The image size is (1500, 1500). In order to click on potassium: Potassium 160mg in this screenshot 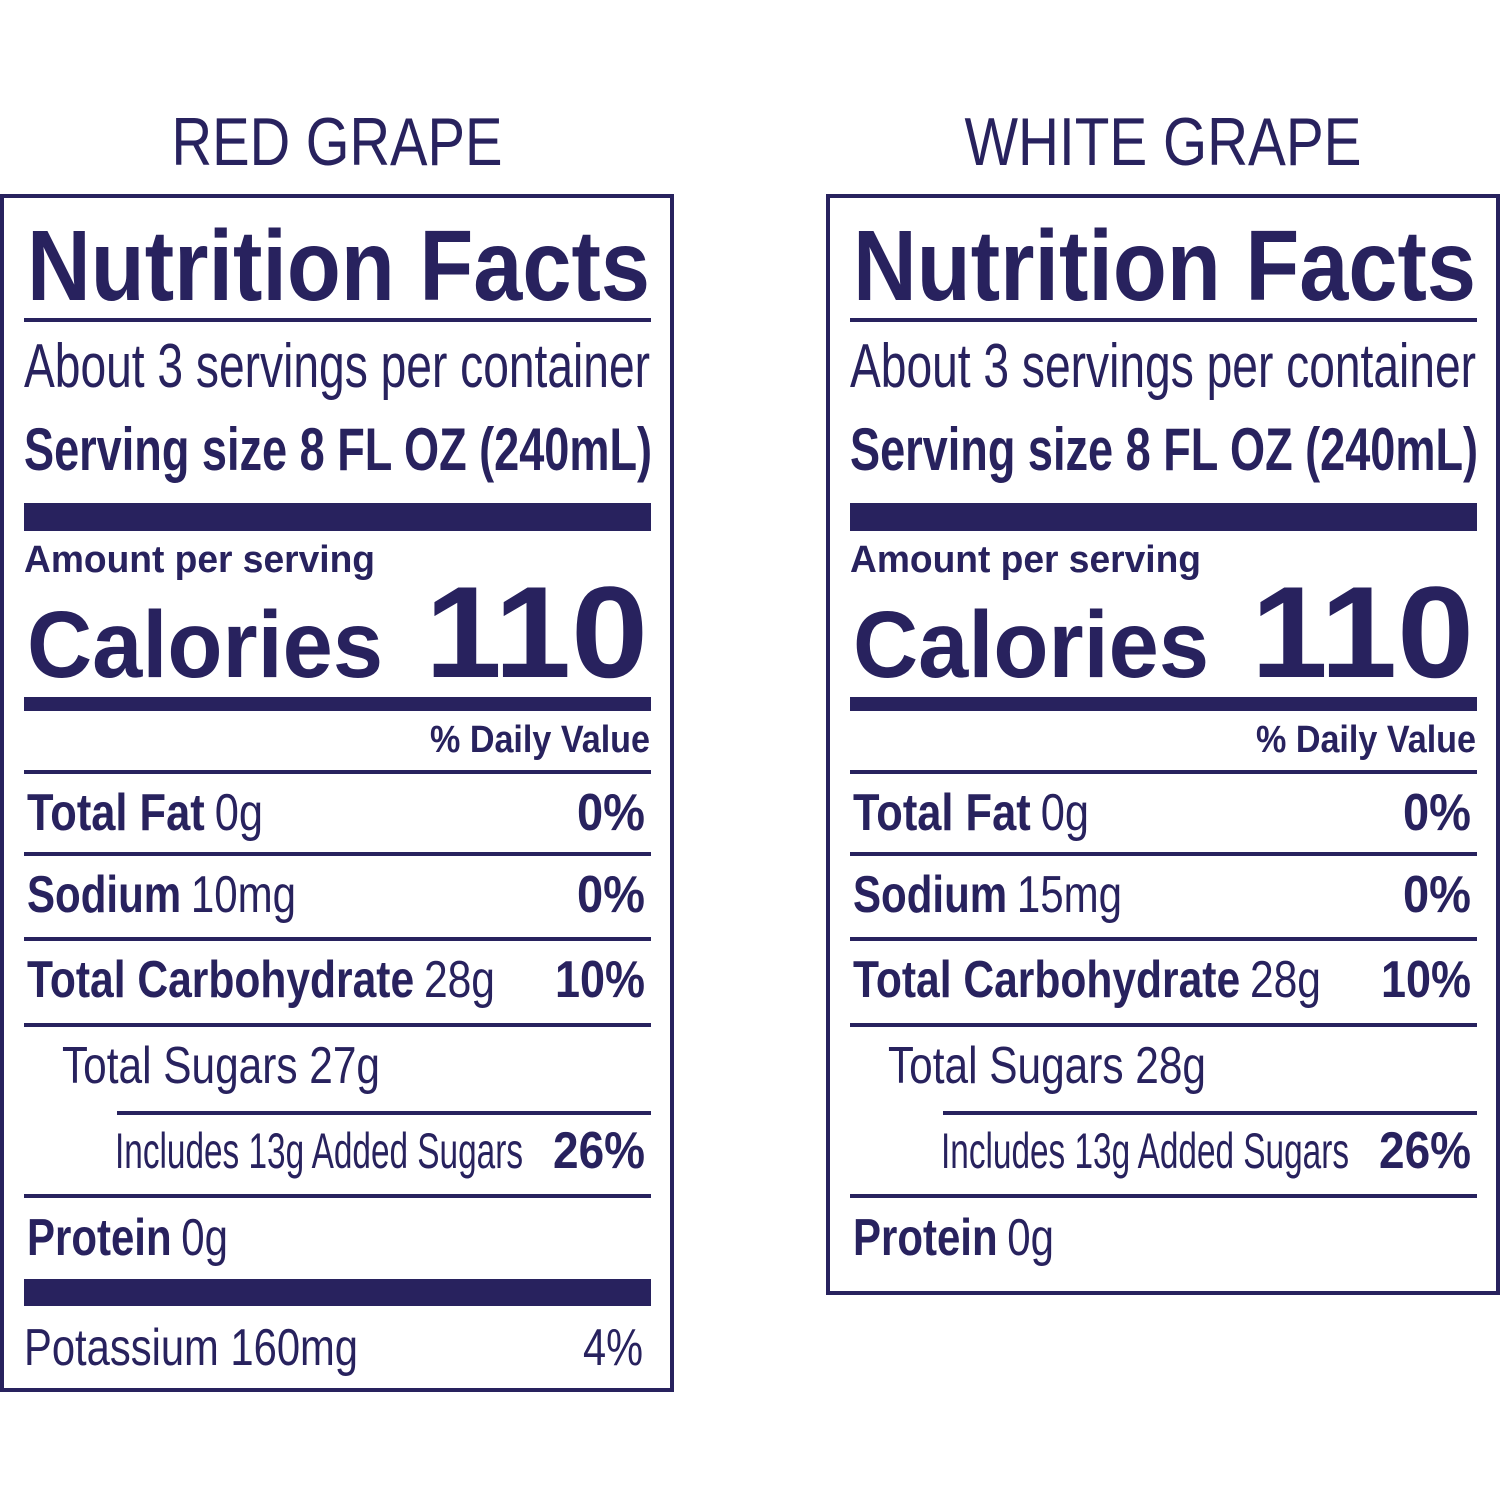, I will do `click(191, 1348)`.